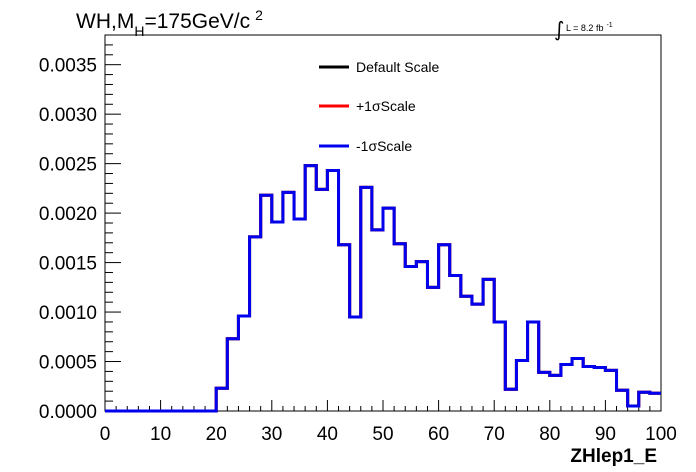 This screenshot has height=472, width=696. Describe the element at coordinates (68, 412) in the screenshot. I see `y-tick-label: 0.0000` at that location.